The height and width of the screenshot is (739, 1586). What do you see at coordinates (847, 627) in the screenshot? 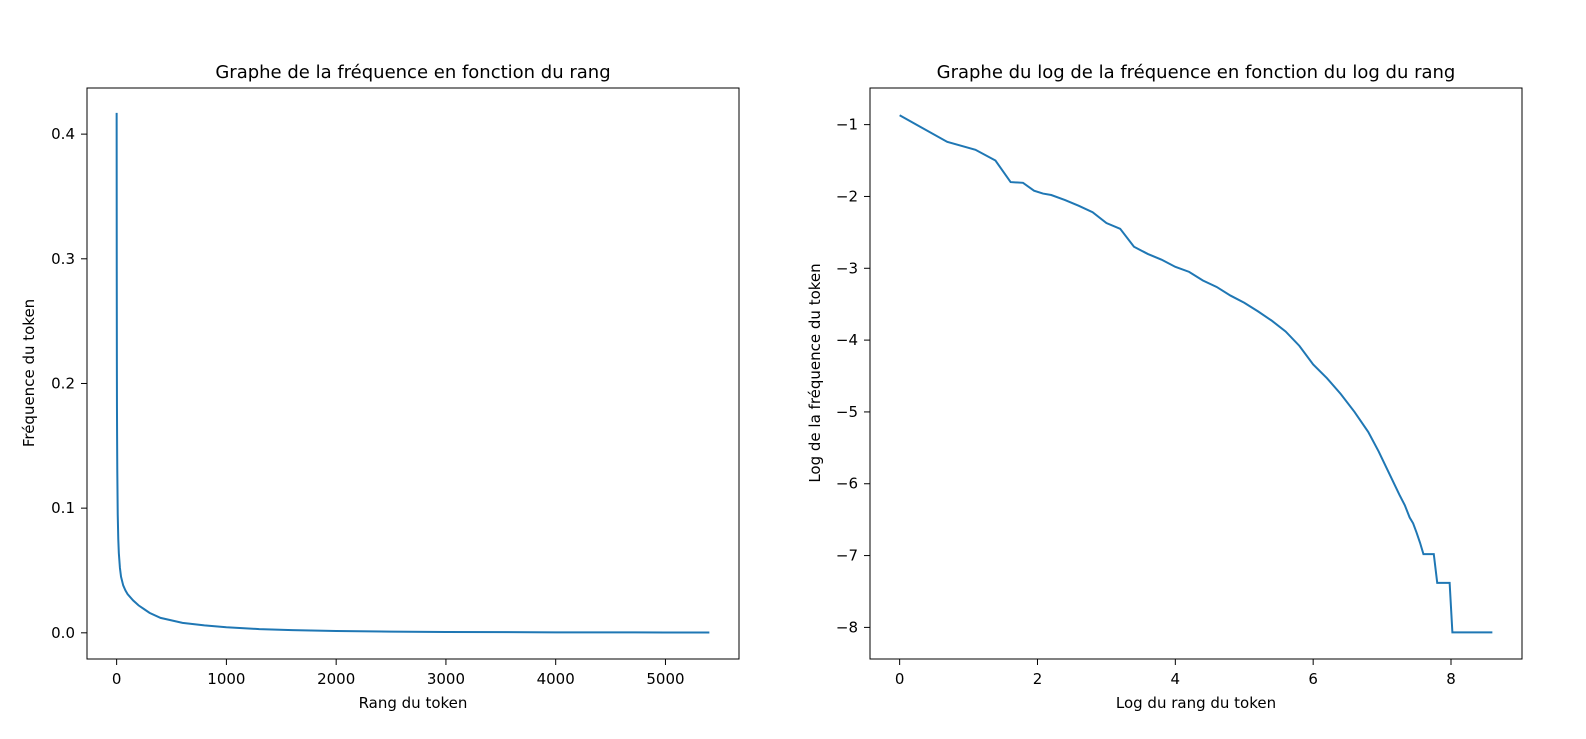
I see `chart-right-y-tick-label: −8` at bounding box center [847, 627].